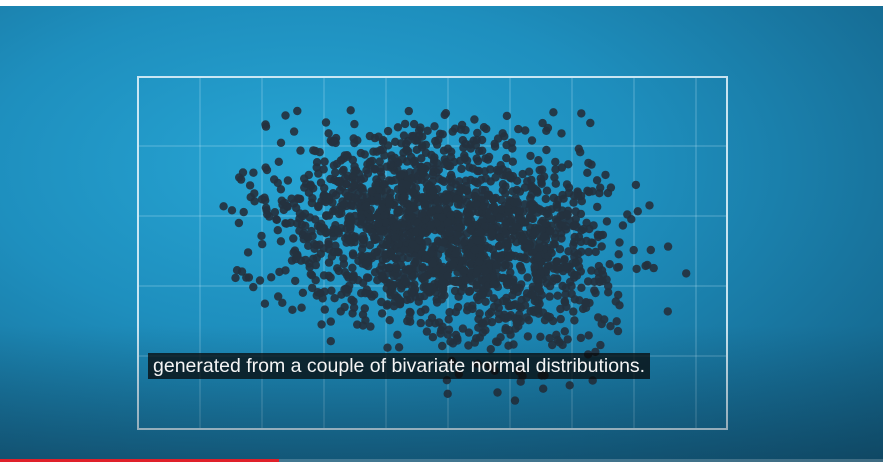  What do you see at coordinates (441, 460) in the screenshot?
I see `progress-bar` at bounding box center [441, 460].